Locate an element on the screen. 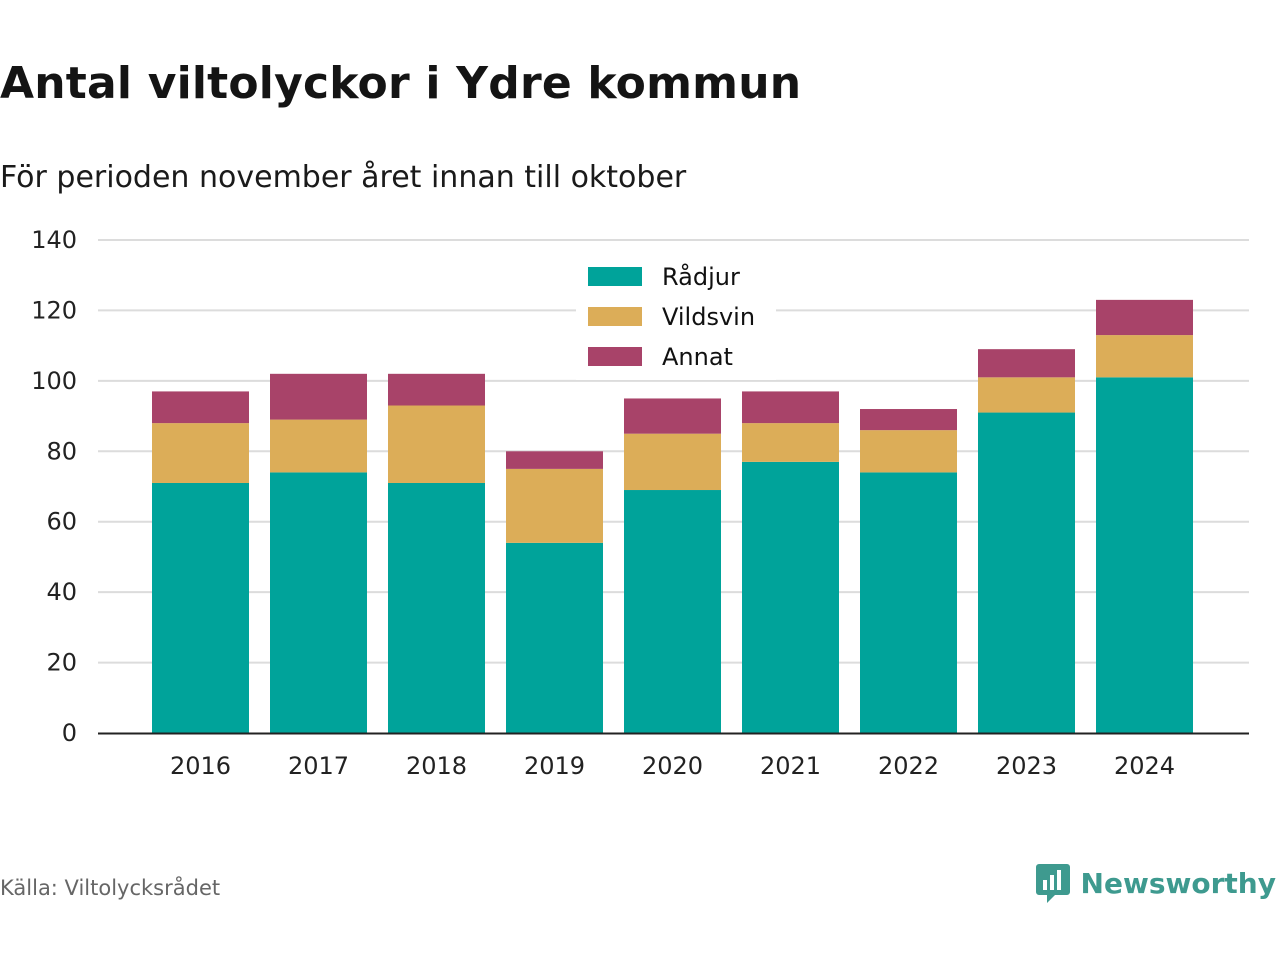 Image resolution: width=1280 pixels, height=960 pixels. legend: Rådjur Vildsvin Annat is located at coordinates (676, 315).